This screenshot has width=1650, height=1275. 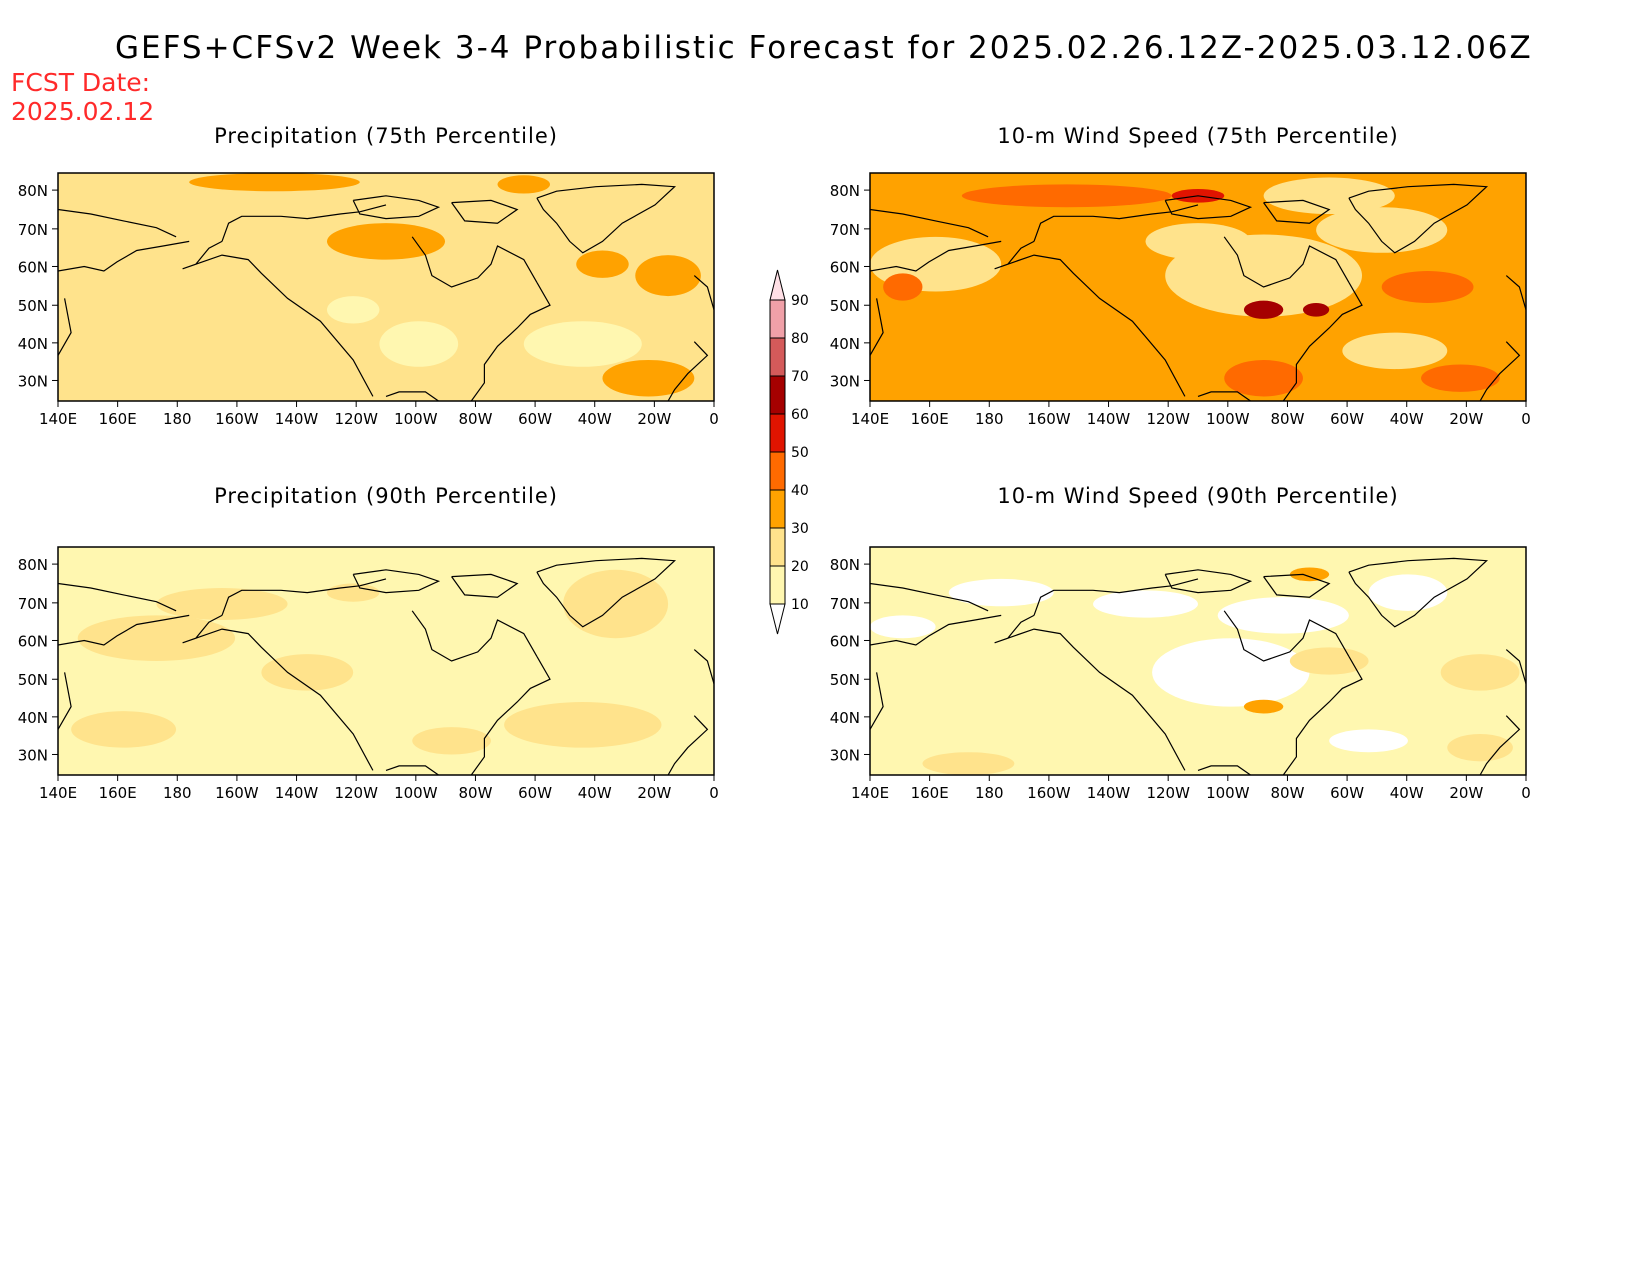 I want to click on colorbar-label: 90, so click(x=800, y=301).